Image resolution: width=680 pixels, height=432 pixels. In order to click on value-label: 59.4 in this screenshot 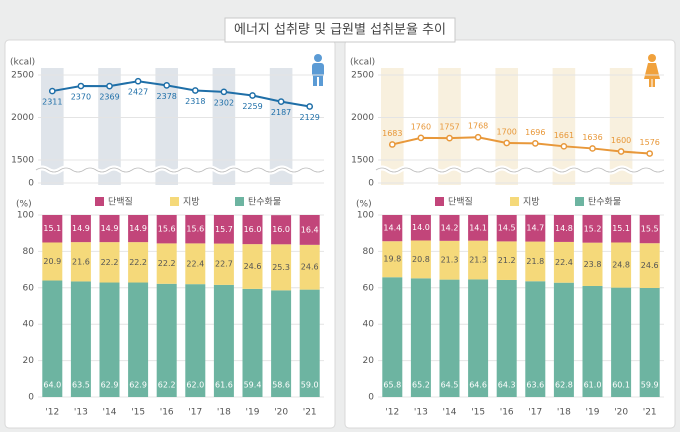, I will do `click(253, 385)`.